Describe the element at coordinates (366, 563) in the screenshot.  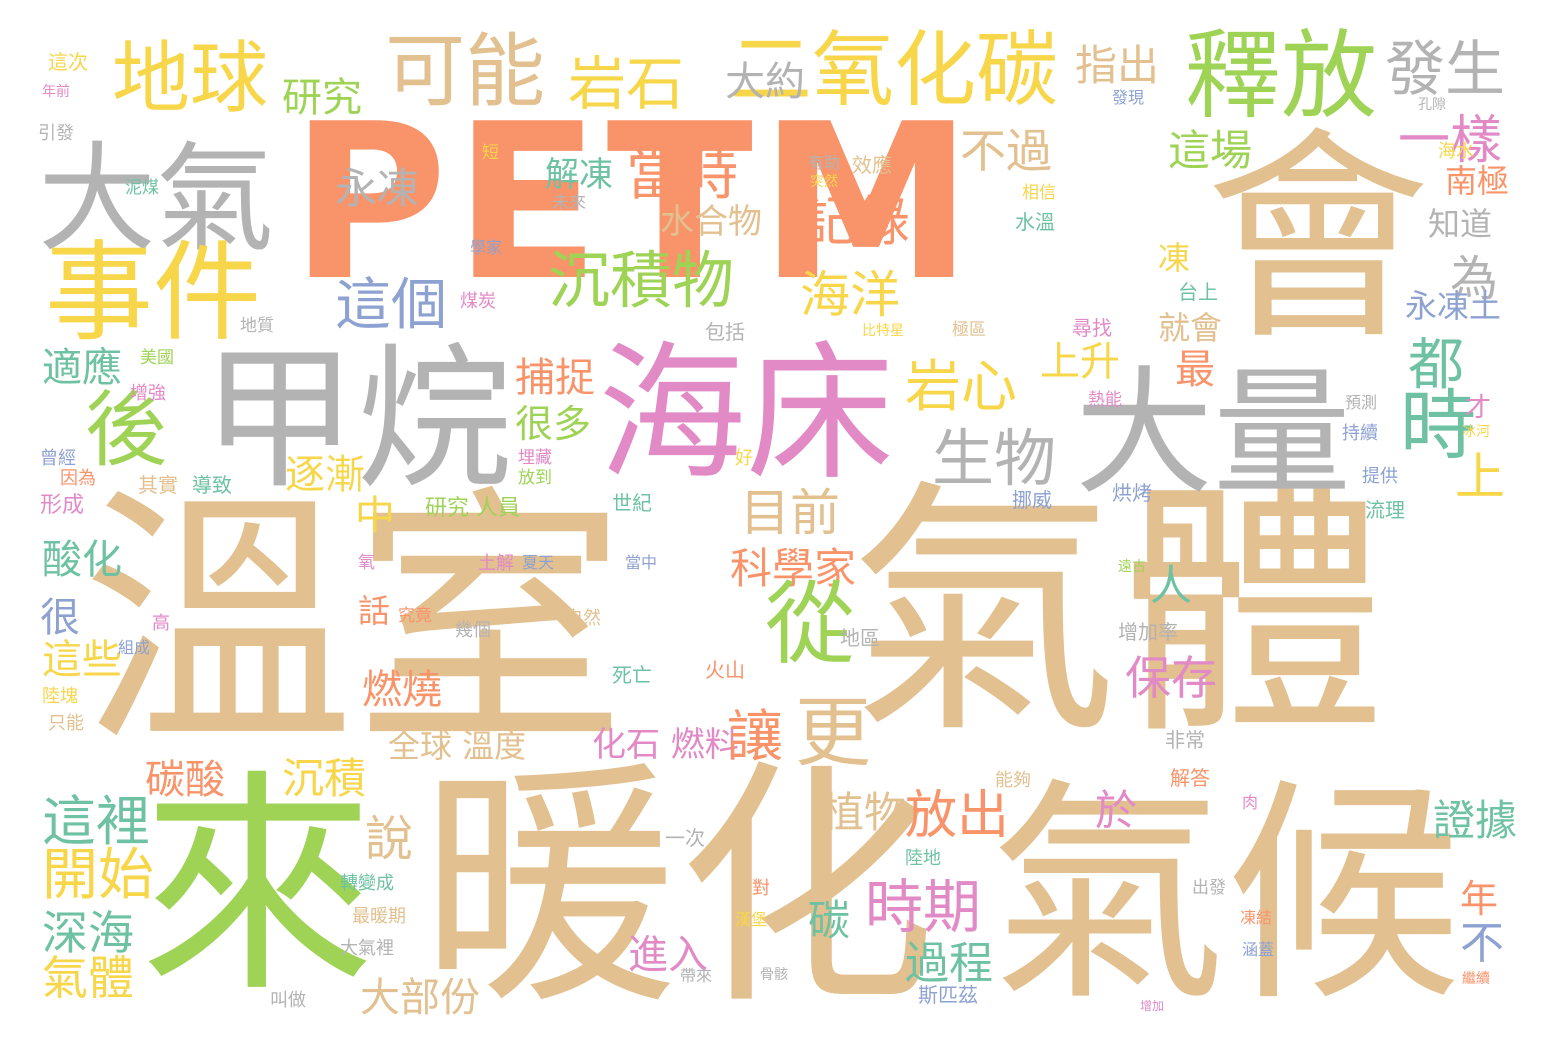
I see `word-yang: 氧` at that location.